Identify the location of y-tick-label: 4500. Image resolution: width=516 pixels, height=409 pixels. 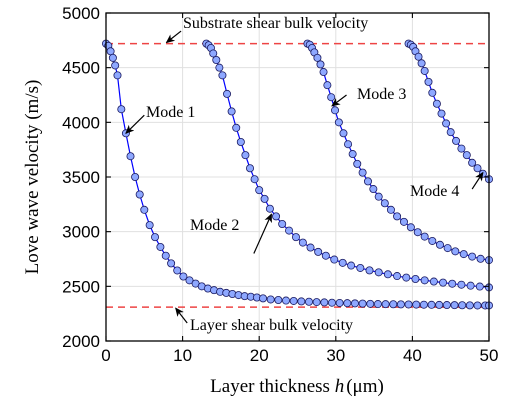
(81, 68).